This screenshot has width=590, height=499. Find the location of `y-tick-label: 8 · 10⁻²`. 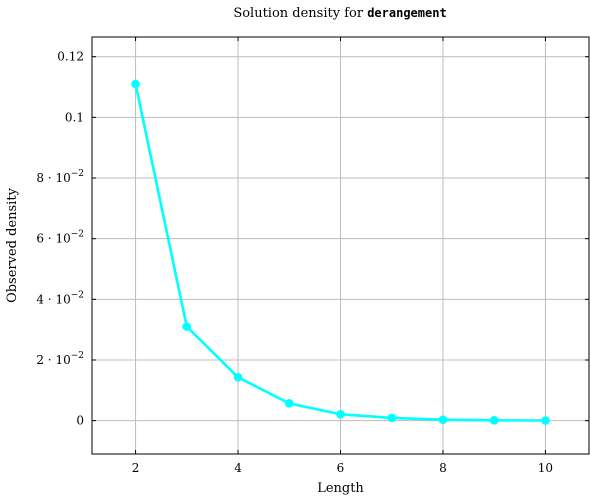

y-tick-label: 8 · 10⁻² is located at coordinates (60, 177).